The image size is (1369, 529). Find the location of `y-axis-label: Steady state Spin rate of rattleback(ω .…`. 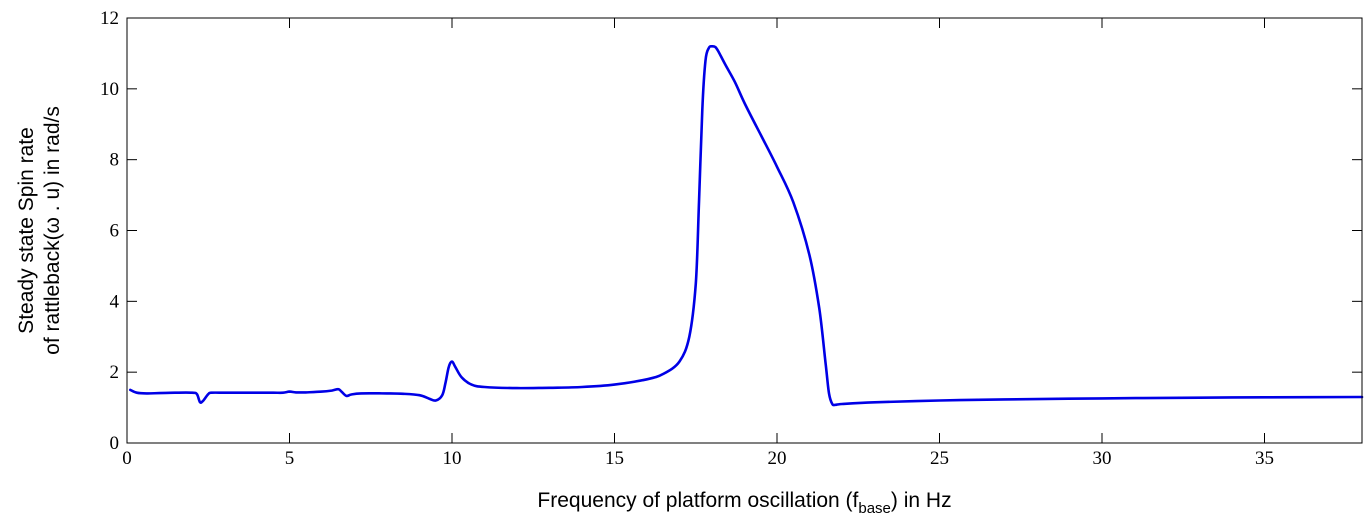

y-axis-label: Steady state Spin rate of rattleback(ω .… is located at coordinates (39, 230).